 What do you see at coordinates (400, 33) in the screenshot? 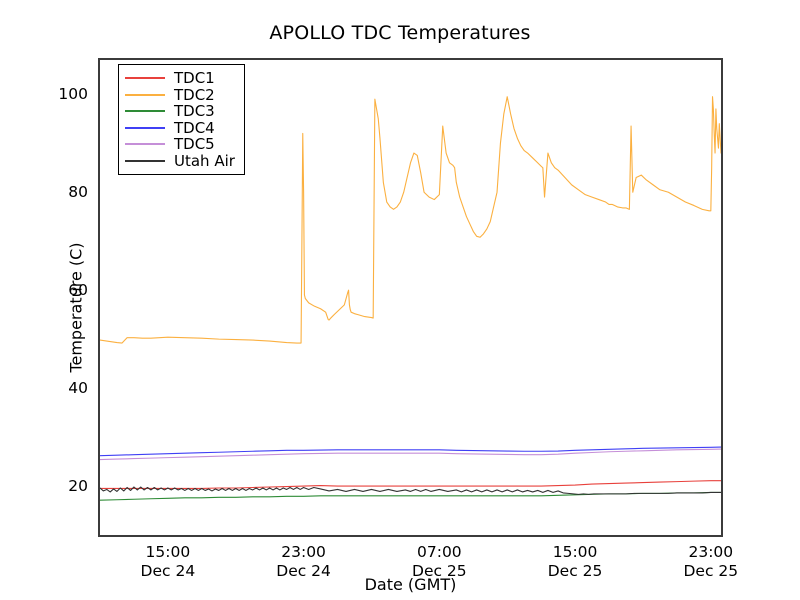
I see `chart-title: APOLLO TDC Temperatures` at bounding box center [400, 33].